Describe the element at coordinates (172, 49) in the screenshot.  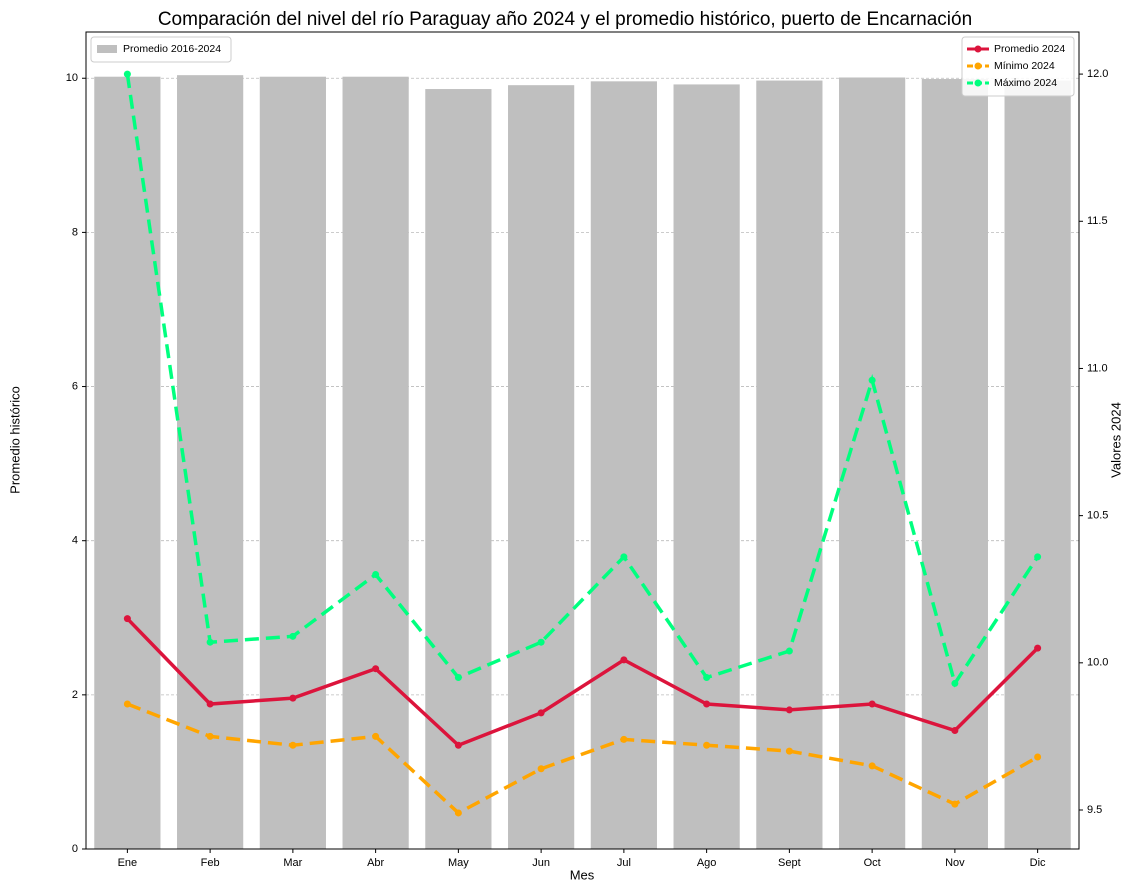
I see `legend-label: Promedio 2016-2024` at that location.